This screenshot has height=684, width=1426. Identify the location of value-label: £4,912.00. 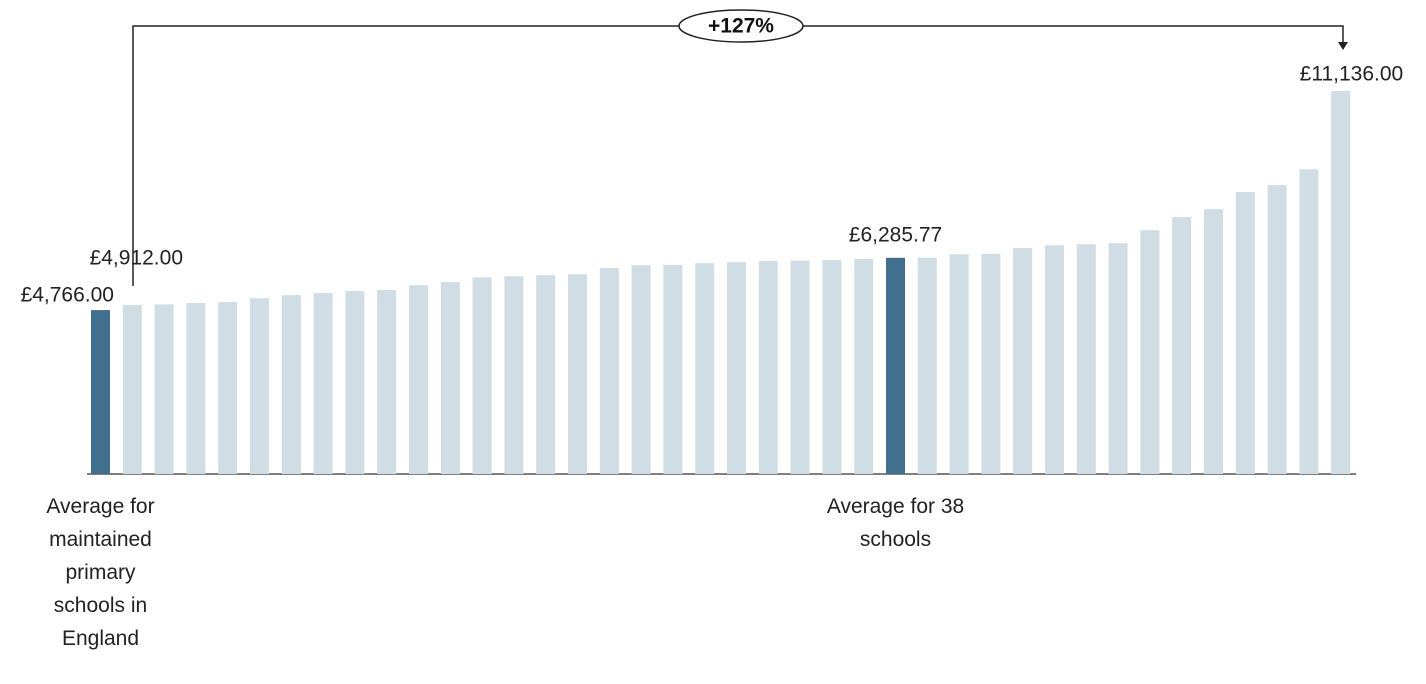
(136, 258).